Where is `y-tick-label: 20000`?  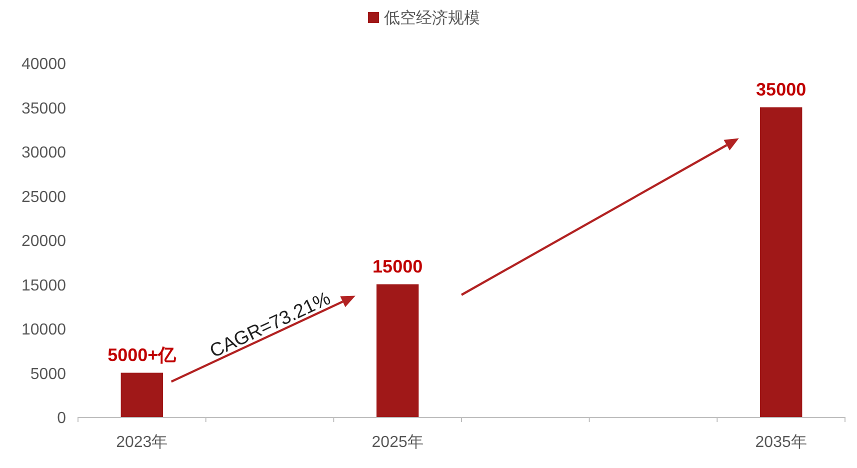 y-tick-label: 20000 is located at coordinates (44, 241).